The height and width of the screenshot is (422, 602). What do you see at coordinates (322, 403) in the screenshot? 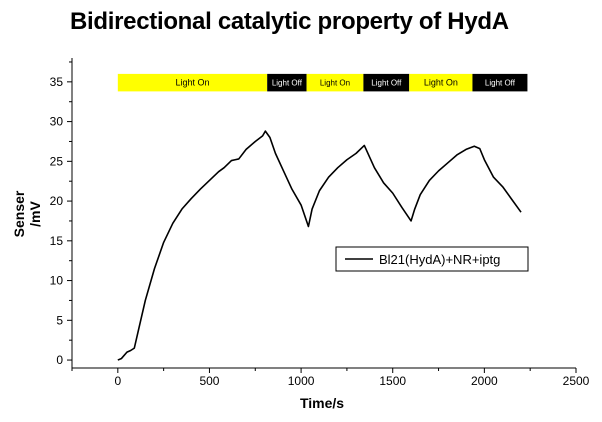
I see `x-axis-label: Time/s` at bounding box center [322, 403].